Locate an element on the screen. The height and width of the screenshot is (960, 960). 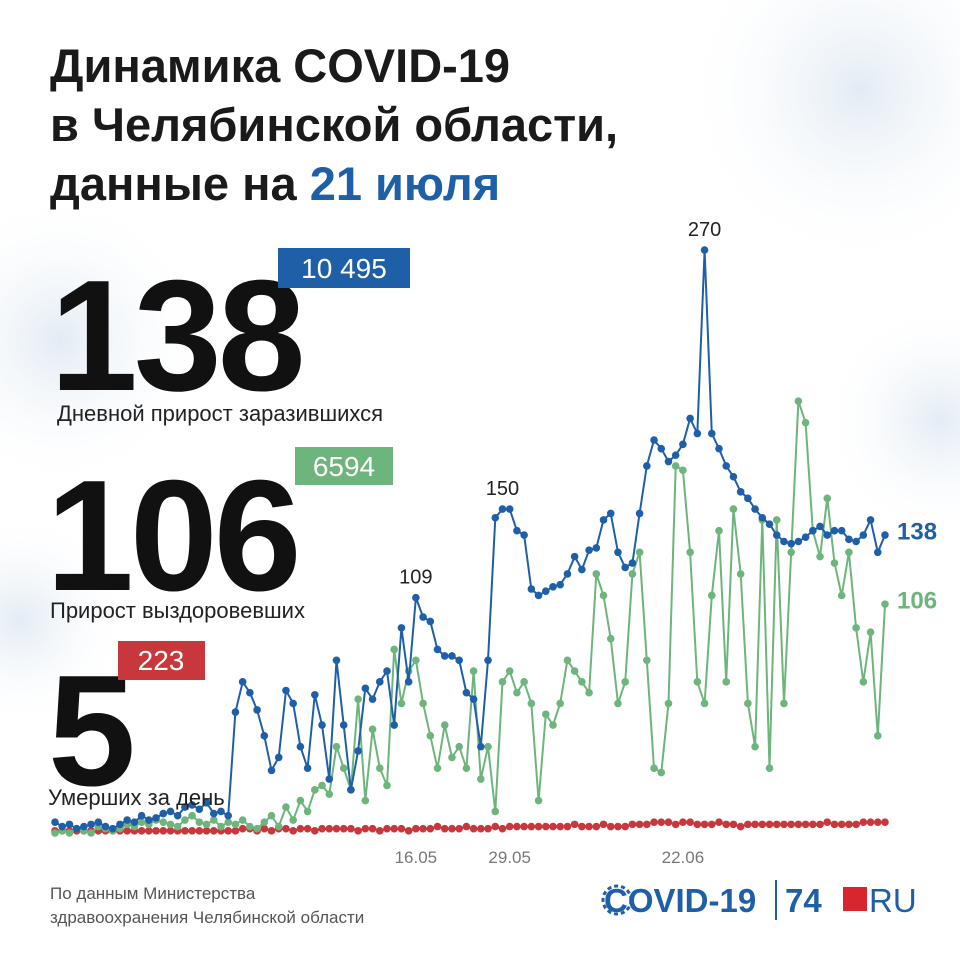
title-date: 21 июля is located at coordinates (405, 183).